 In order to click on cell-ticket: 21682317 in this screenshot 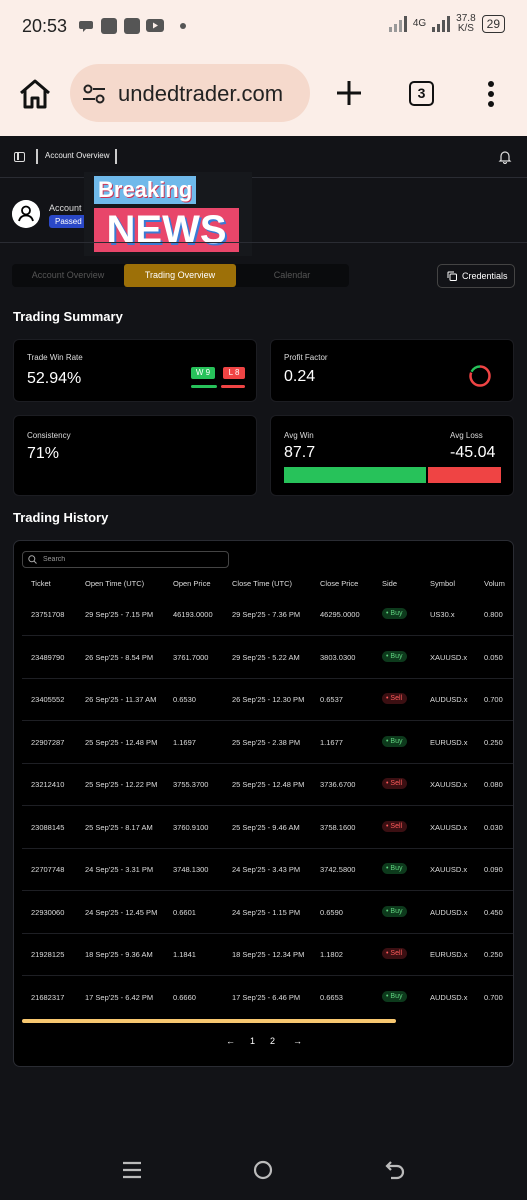, I will do `click(48, 997)`.